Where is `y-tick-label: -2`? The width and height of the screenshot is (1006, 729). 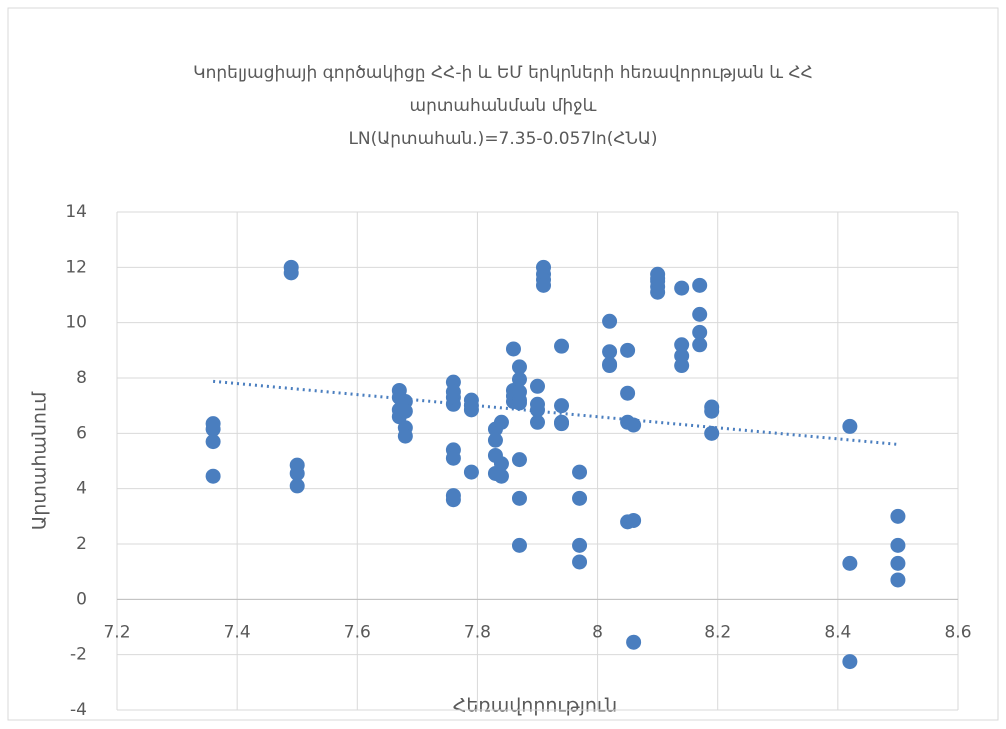
y-tick-label: -2 is located at coordinates (78, 655).